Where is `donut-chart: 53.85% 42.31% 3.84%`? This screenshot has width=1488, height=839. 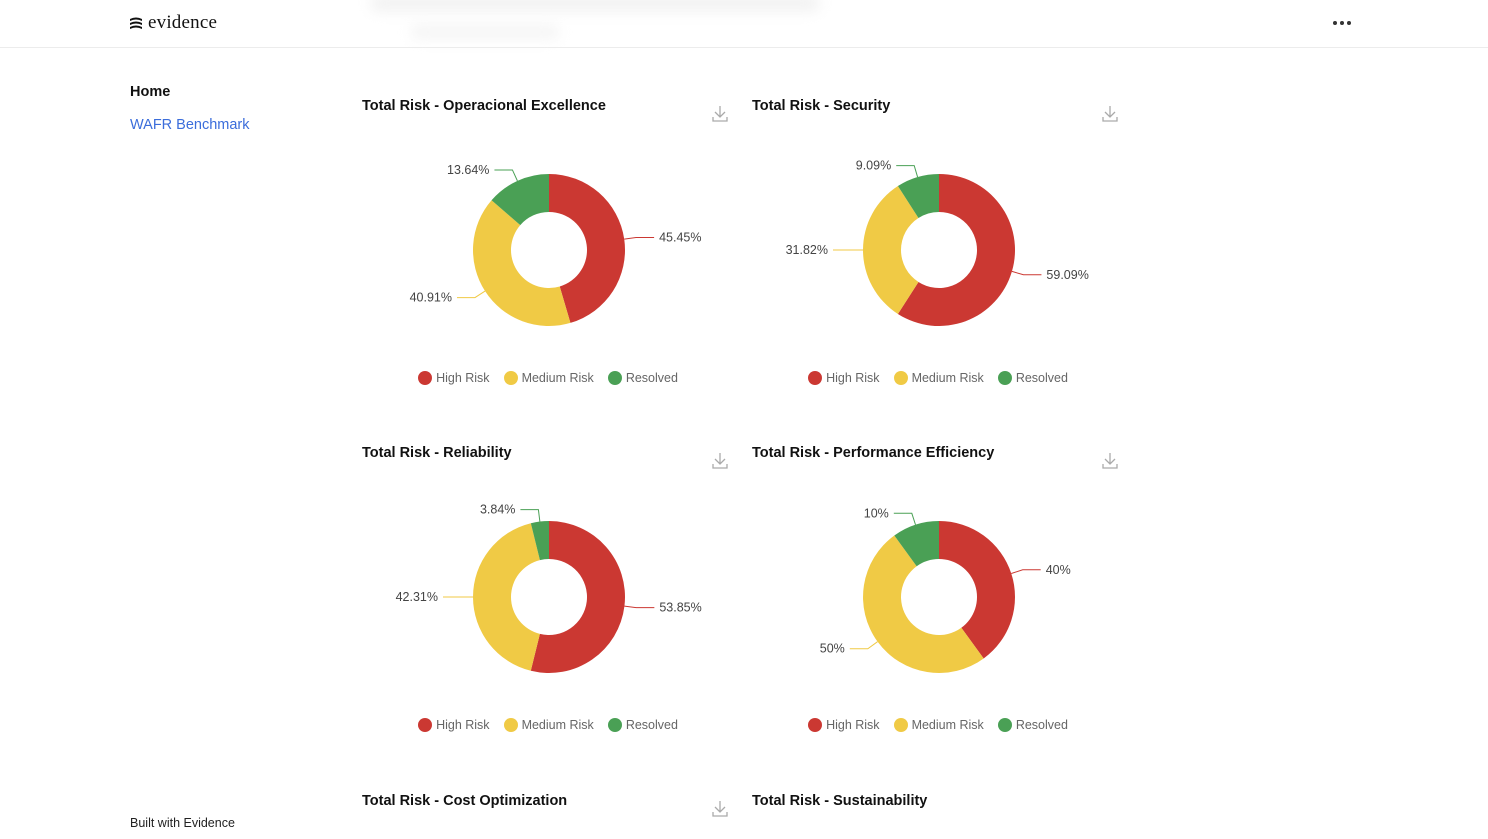
donut-chart: 53.85% 42.31% 3.84% is located at coordinates (549, 588).